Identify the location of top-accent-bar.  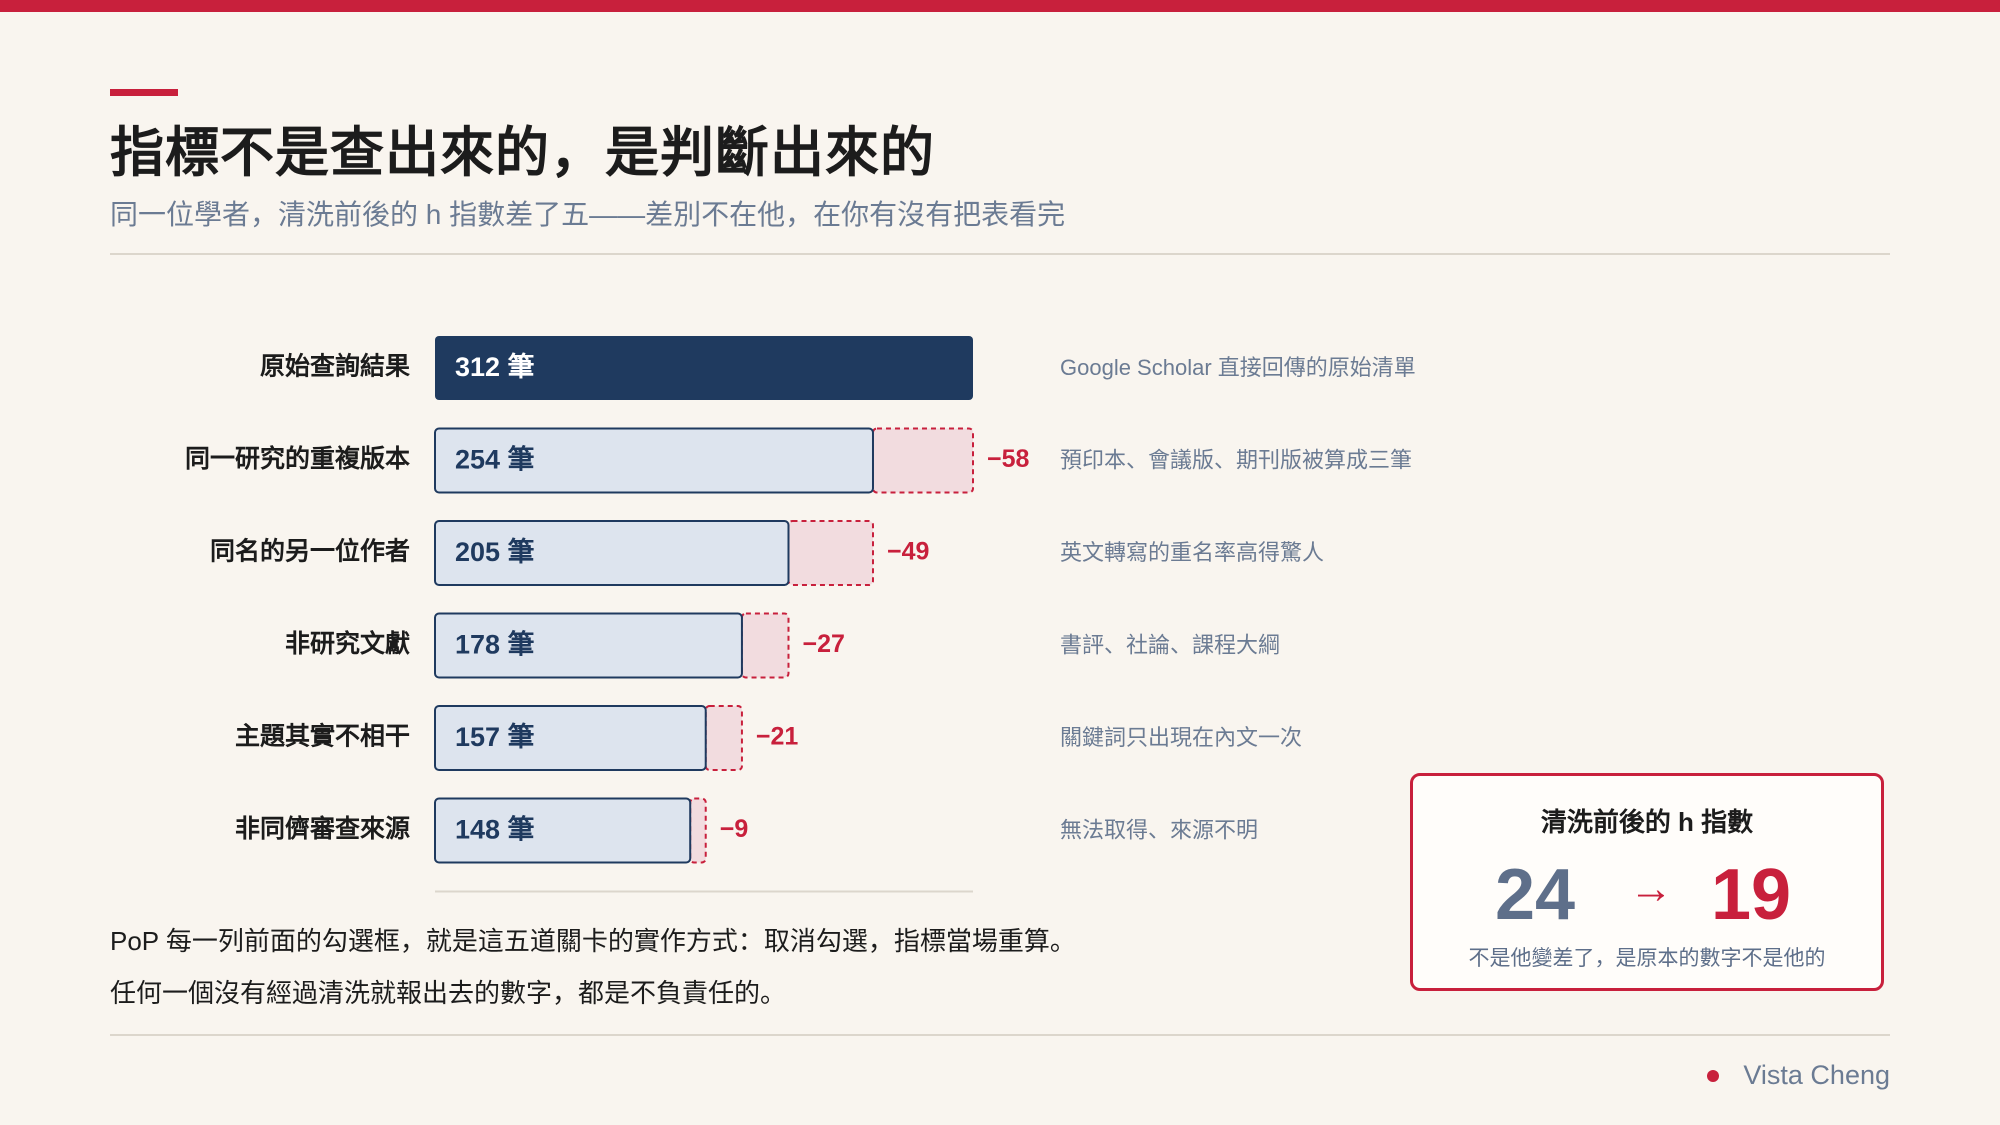
(1000, 6).